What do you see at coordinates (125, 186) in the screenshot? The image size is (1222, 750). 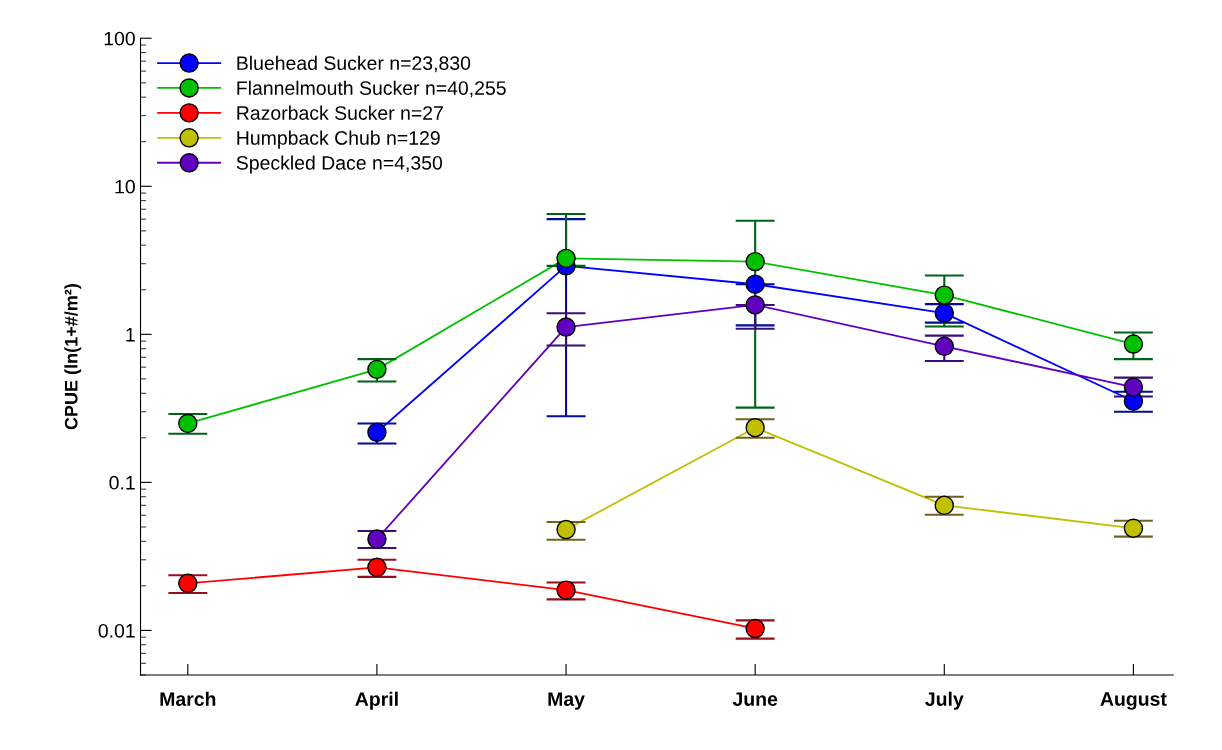 I see `y-tick-label: 10` at bounding box center [125, 186].